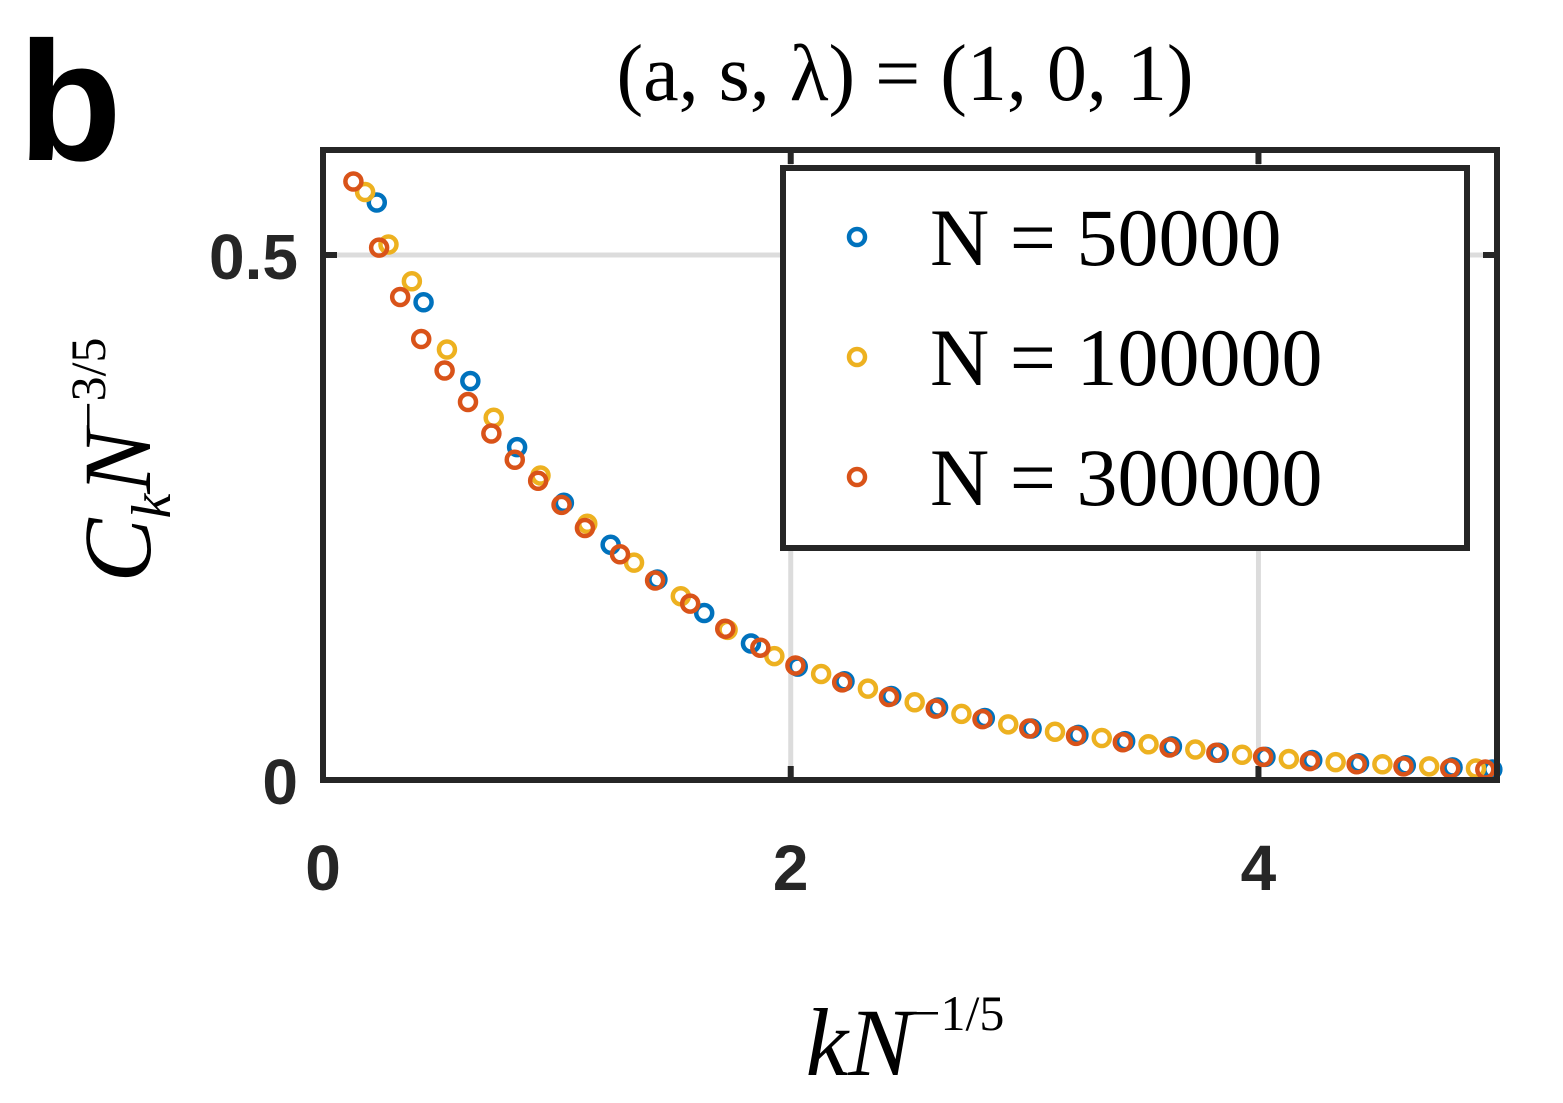 This screenshot has width=1563, height=1103. I want to click on legend-label: N = 100000, so click(1126, 357).